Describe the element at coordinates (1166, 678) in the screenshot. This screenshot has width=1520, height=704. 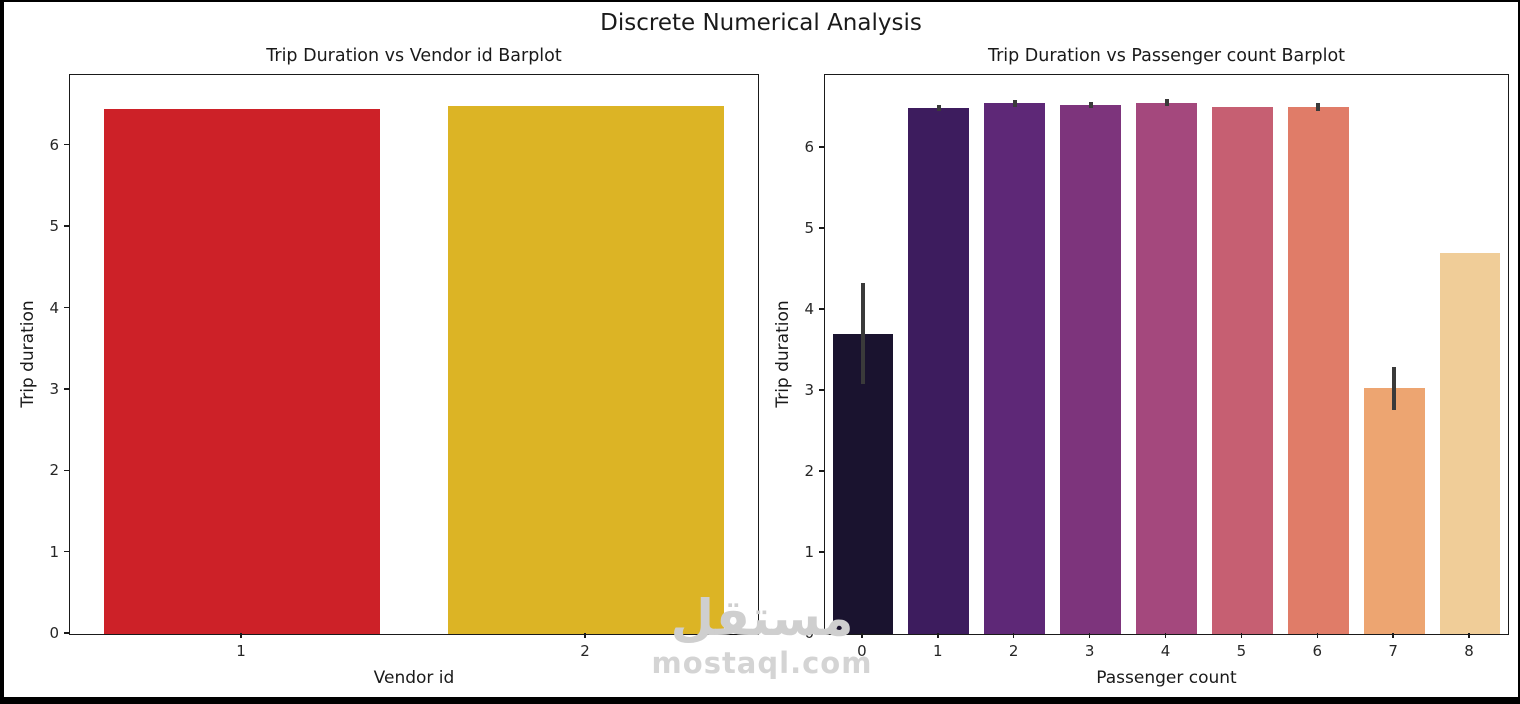
I see `passenger-x-axis-label: Passenger count` at that location.